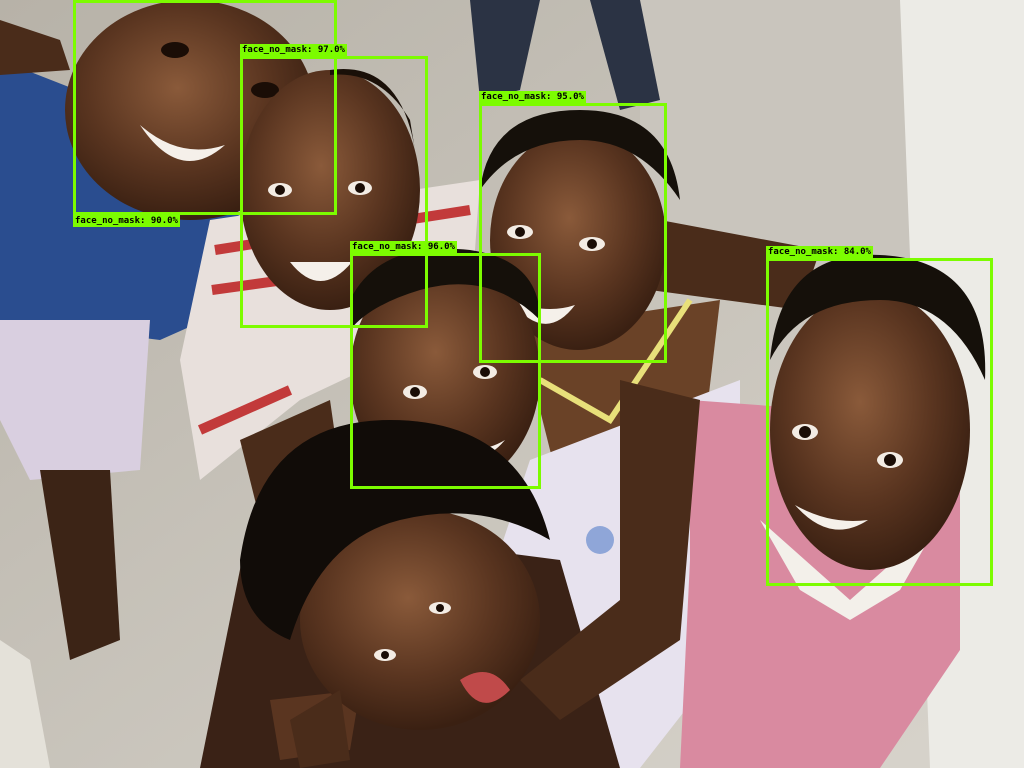 This screenshot has width=1024, height=768. What do you see at coordinates (445, 365) in the screenshot?
I see `face-detection-box: face_no_mask: 96.0%` at bounding box center [445, 365].